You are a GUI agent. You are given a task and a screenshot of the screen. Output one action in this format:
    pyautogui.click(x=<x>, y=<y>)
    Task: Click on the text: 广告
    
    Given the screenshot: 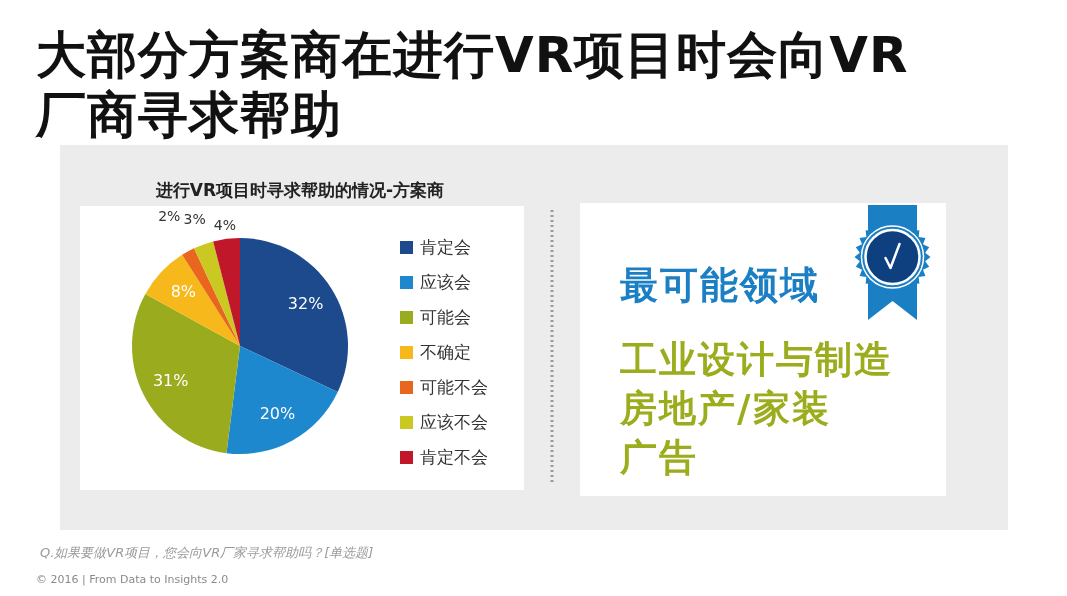 What is the action you would take?
    pyautogui.click(x=658, y=457)
    